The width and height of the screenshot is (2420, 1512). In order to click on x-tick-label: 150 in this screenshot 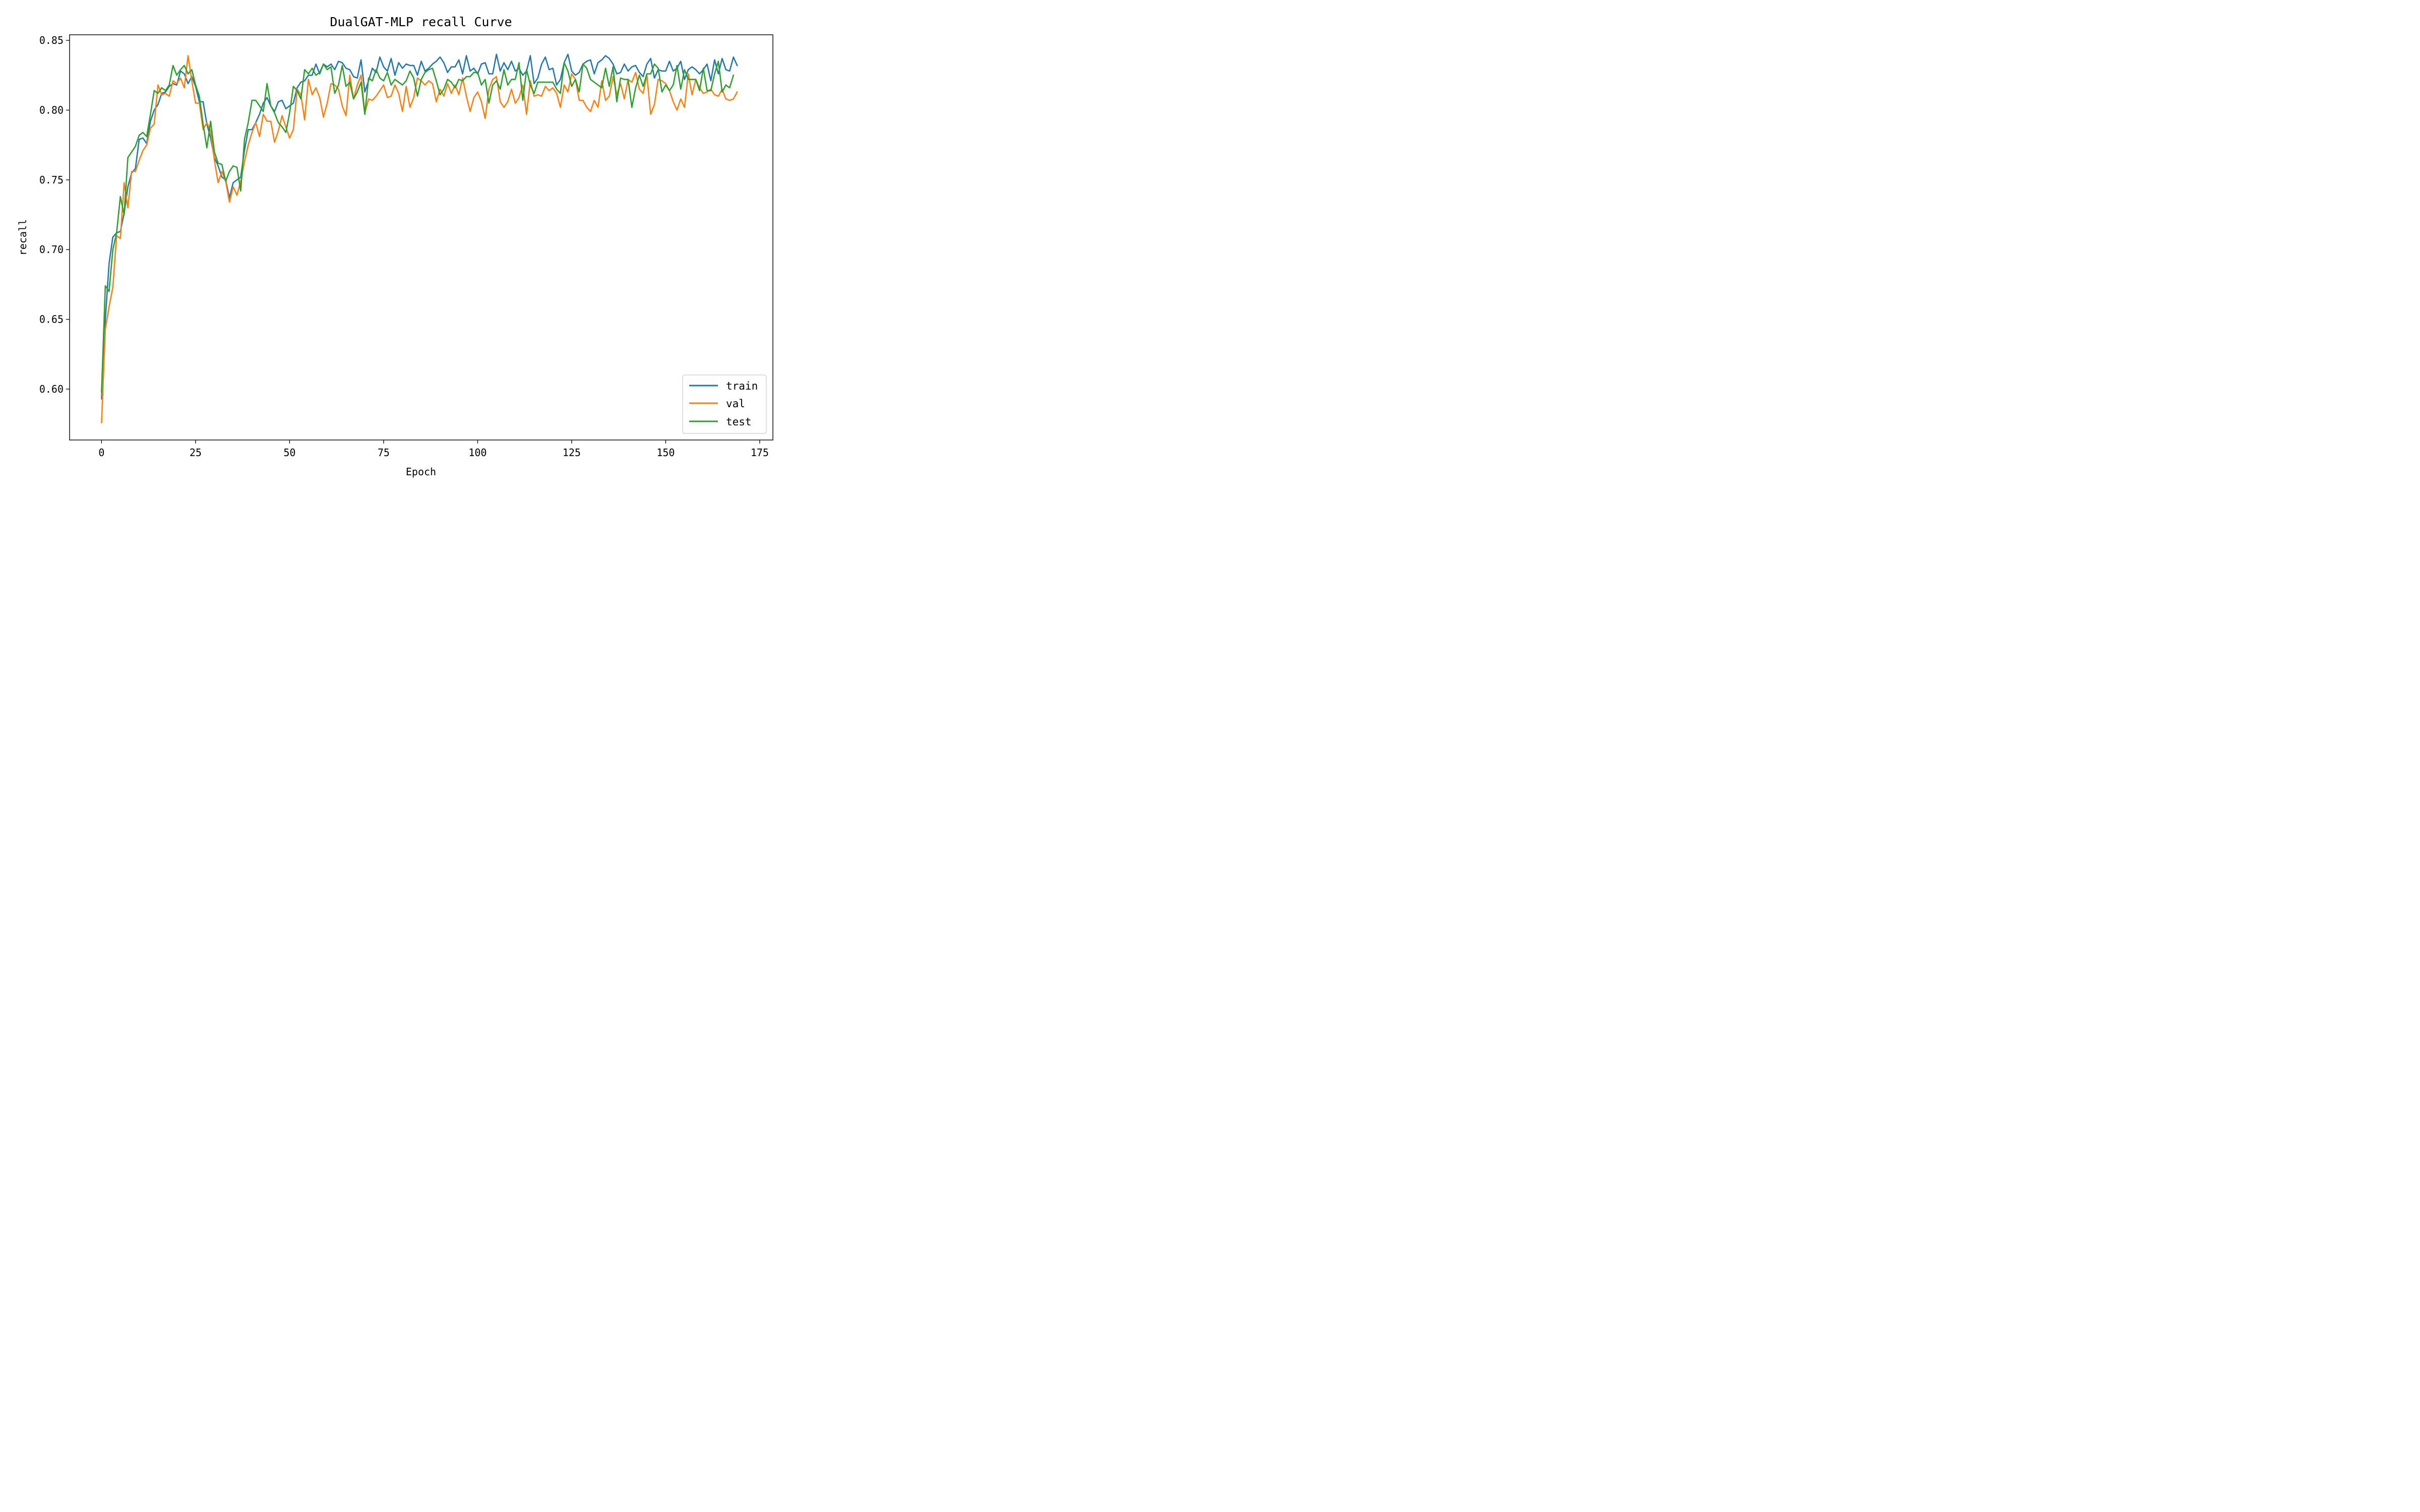, I will do `click(665, 453)`.